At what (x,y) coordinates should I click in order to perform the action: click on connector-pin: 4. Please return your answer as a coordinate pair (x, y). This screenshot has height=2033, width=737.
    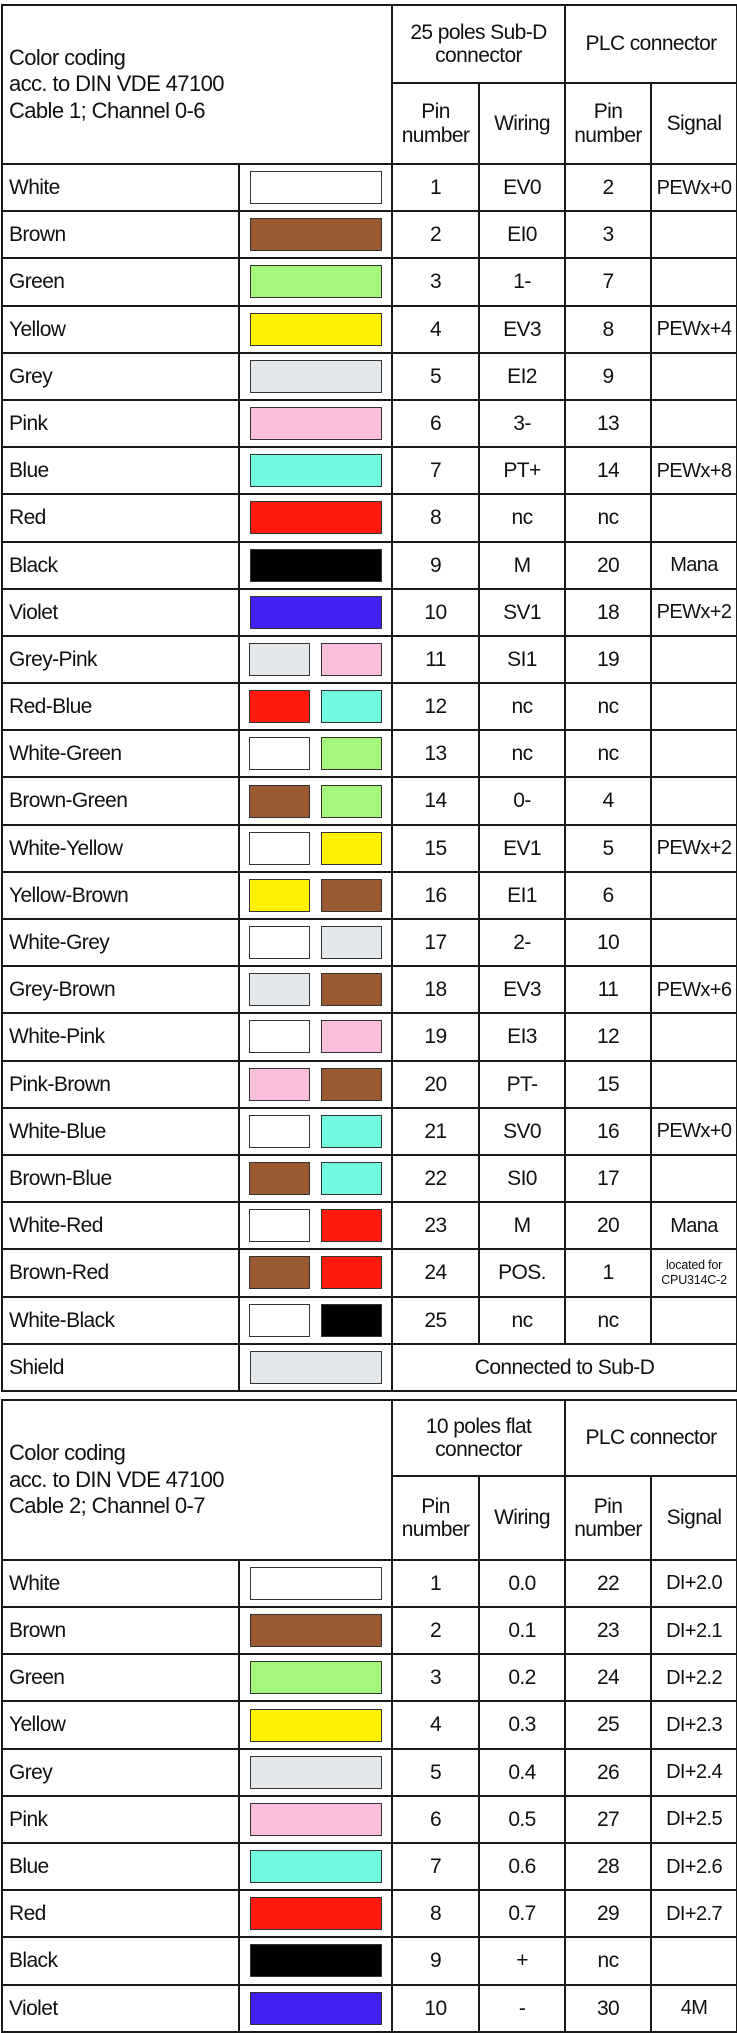
    Looking at the image, I should click on (436, 1725).